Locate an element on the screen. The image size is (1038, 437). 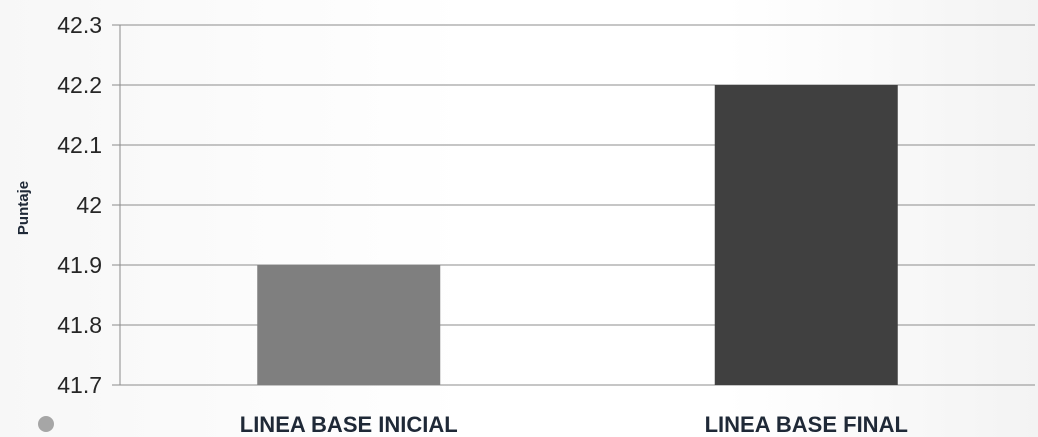
y-tick-label: 41.8 is located at coordinates (79, 325).